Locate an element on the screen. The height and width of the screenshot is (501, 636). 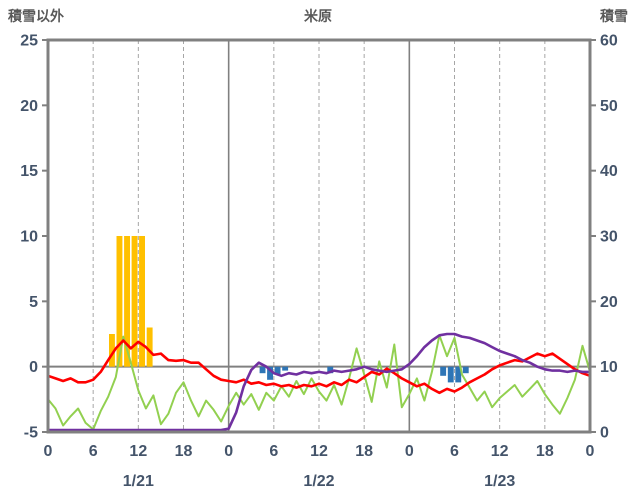
right-tick-label: 0 is located at coordinates (604, 433).